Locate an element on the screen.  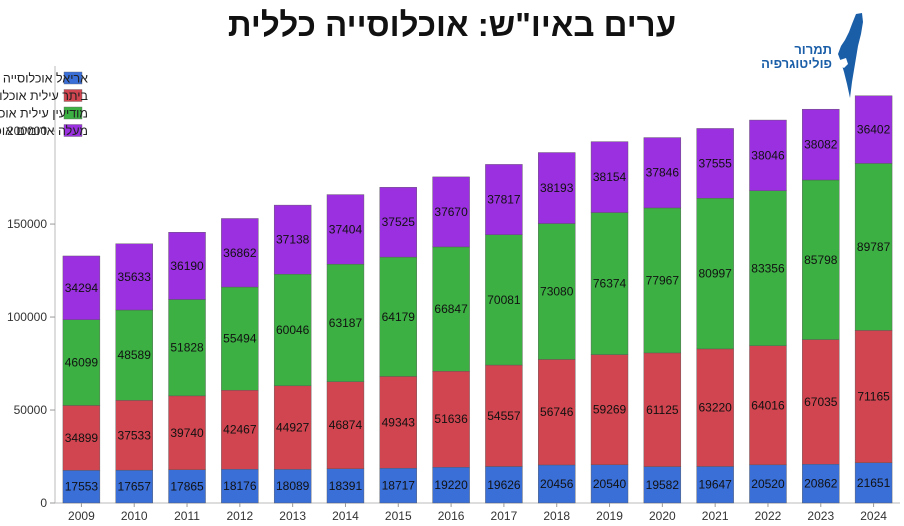
x-tick-label: 2014 is located at coordinates (345, 516).